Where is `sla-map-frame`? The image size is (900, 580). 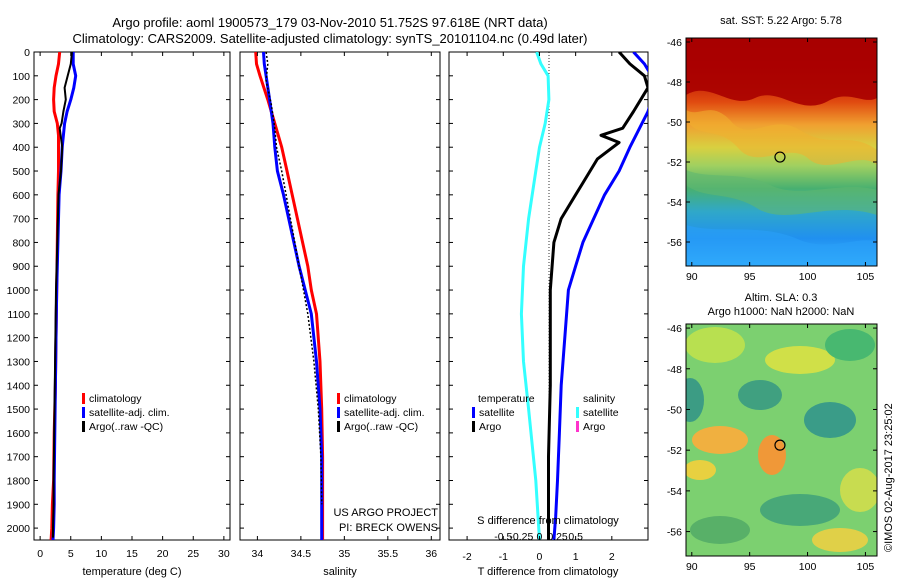 sla-map-frame is located at coordinates (781, 440).